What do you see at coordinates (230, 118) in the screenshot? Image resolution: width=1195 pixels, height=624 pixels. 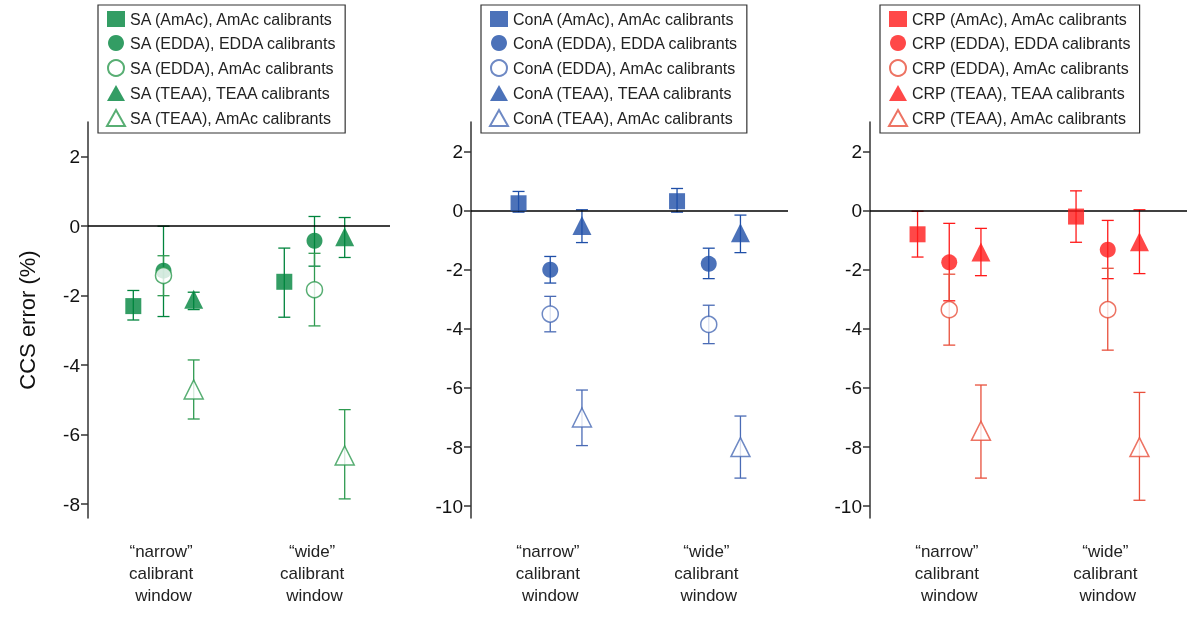 I see `legend-label: SA (TEAA), AmAc calibrants` at bounding box center [230, 118].